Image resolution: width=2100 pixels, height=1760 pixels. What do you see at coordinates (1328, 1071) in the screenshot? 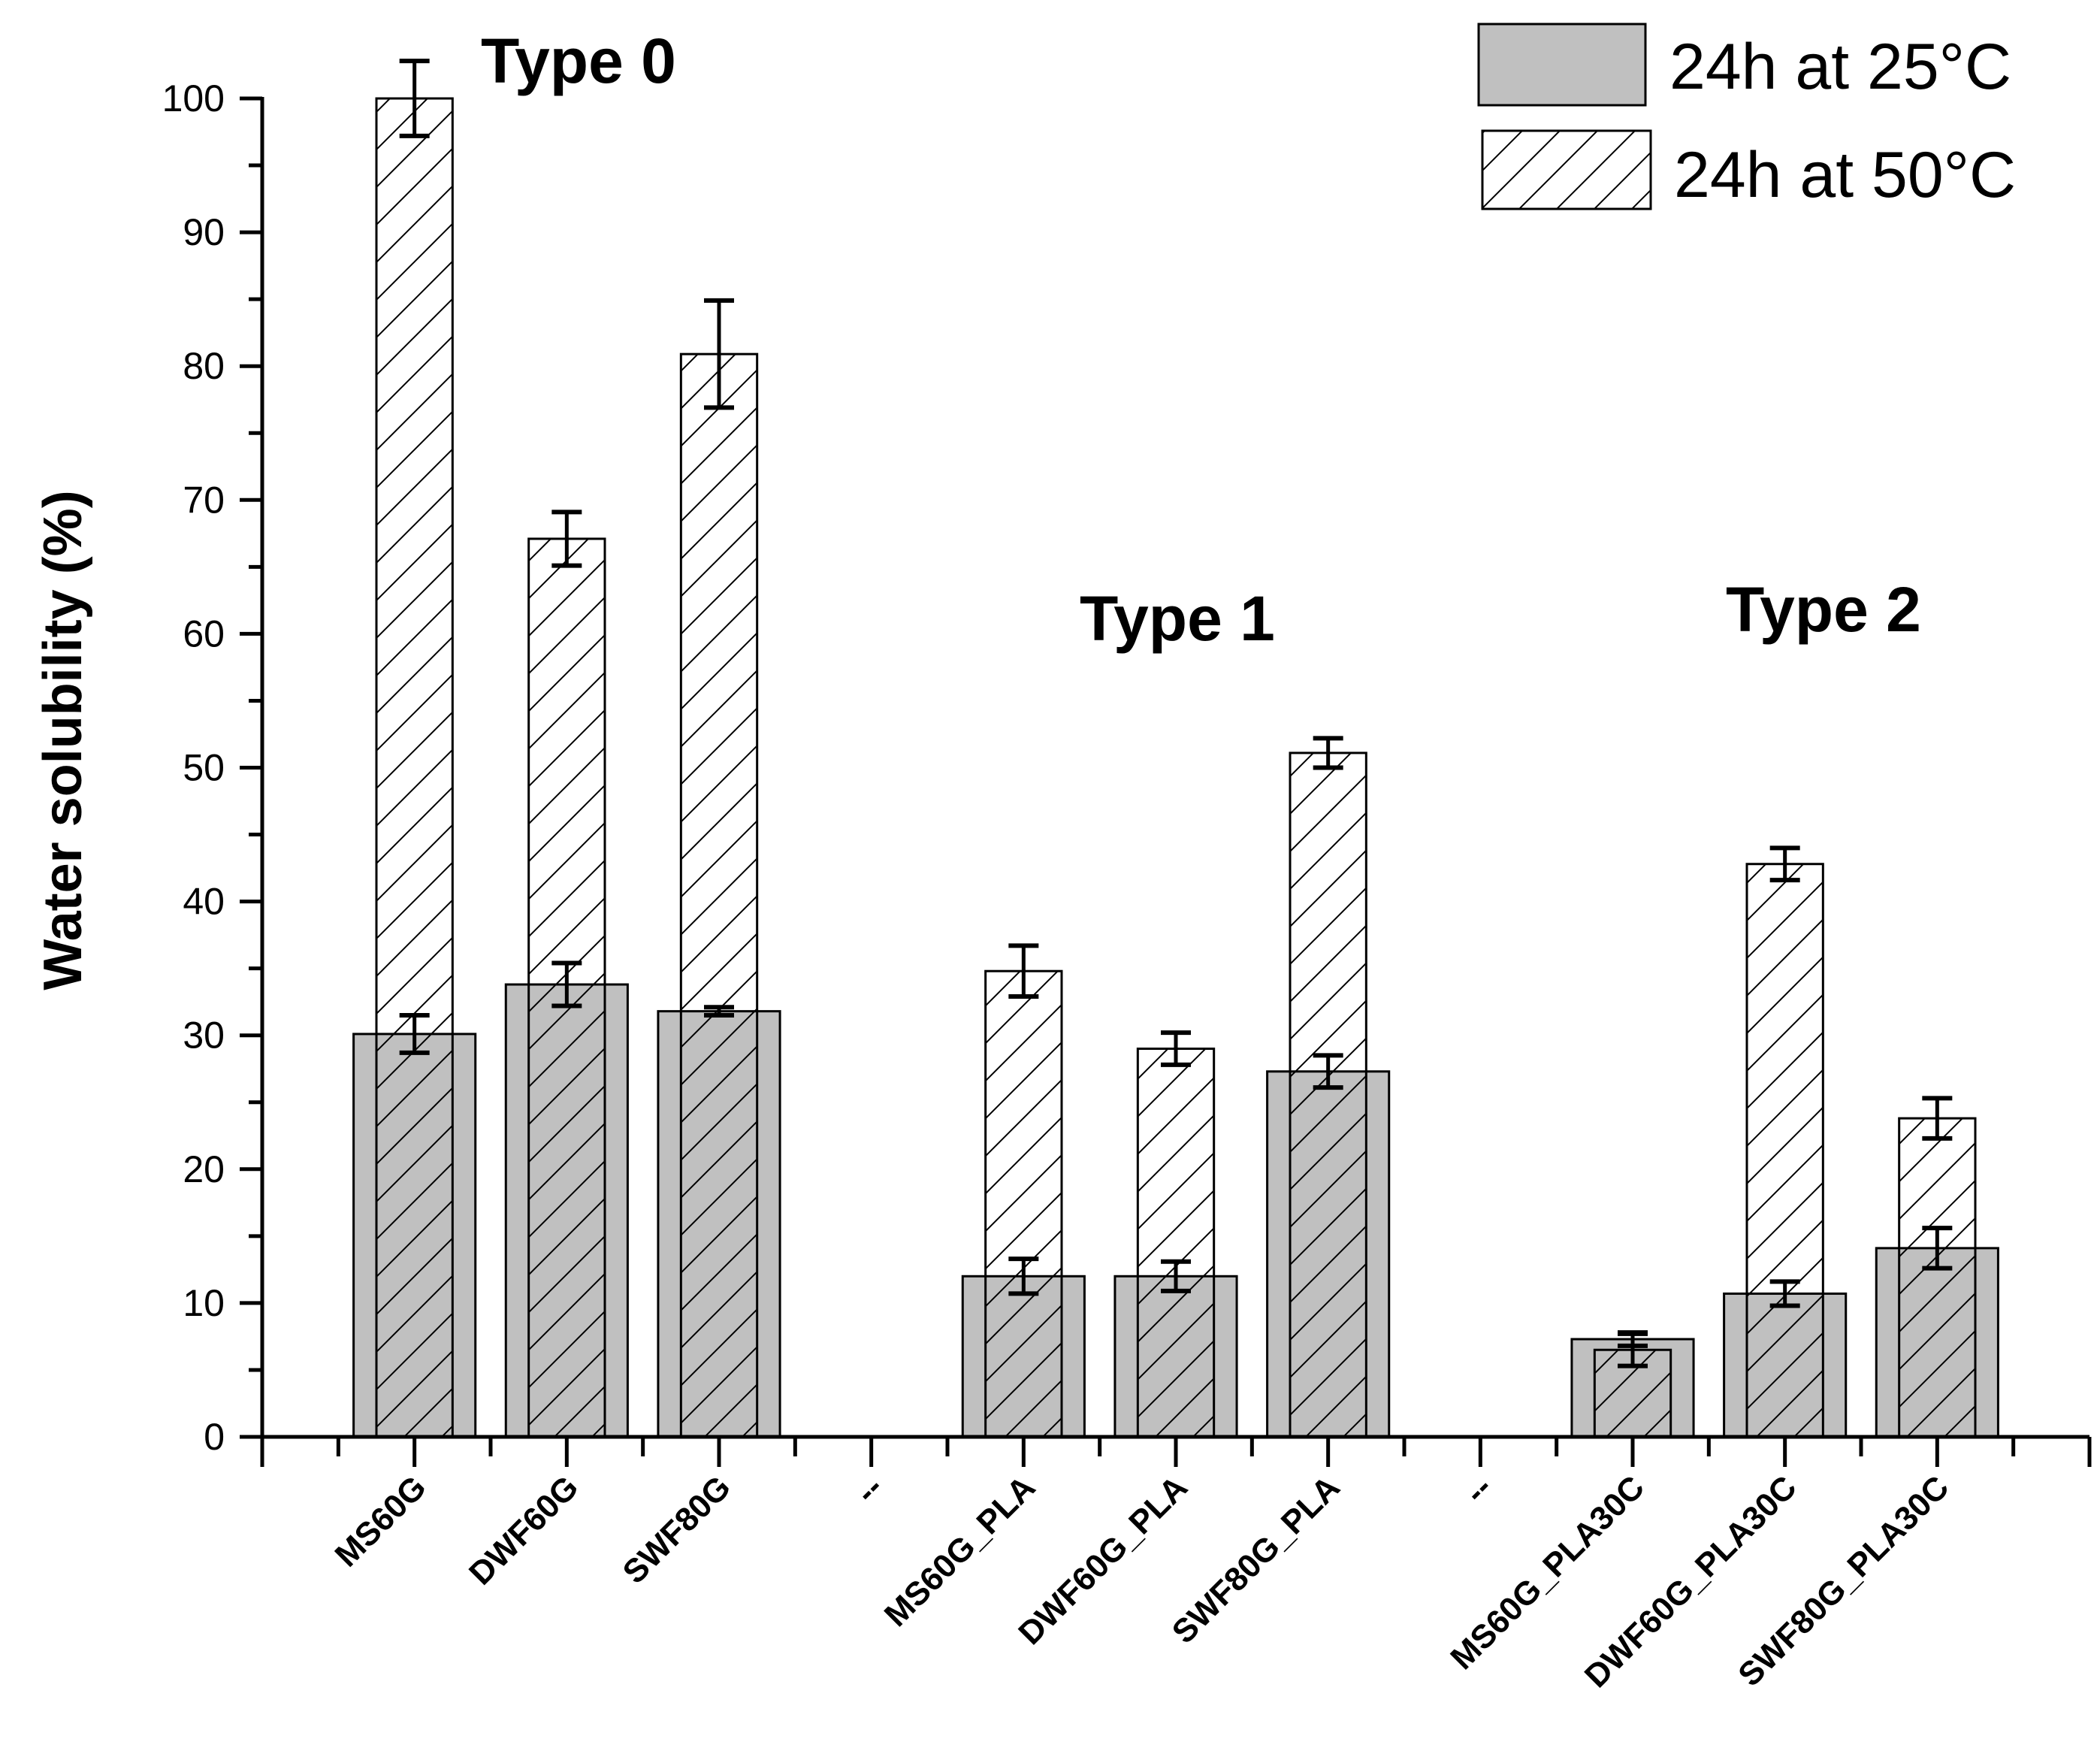
I see `error-bar-25c-swf80g-pla` at bounding box center [1328, 1071].